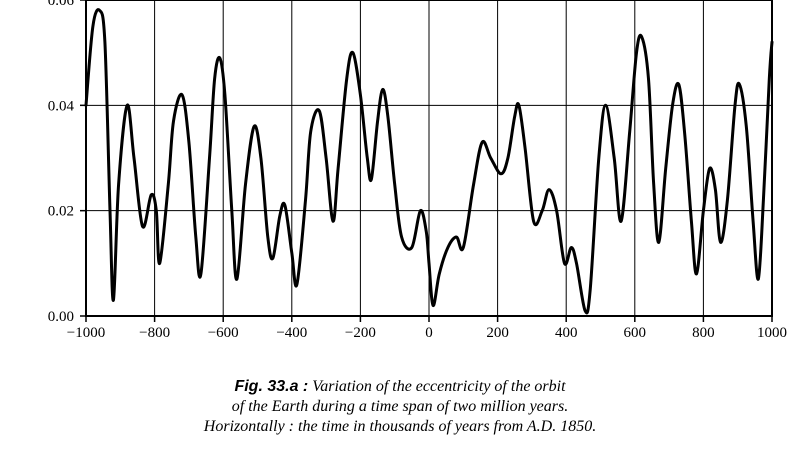 The image size is (800, 450). I want to click on x-tick-label: 800, so click(703, 332).